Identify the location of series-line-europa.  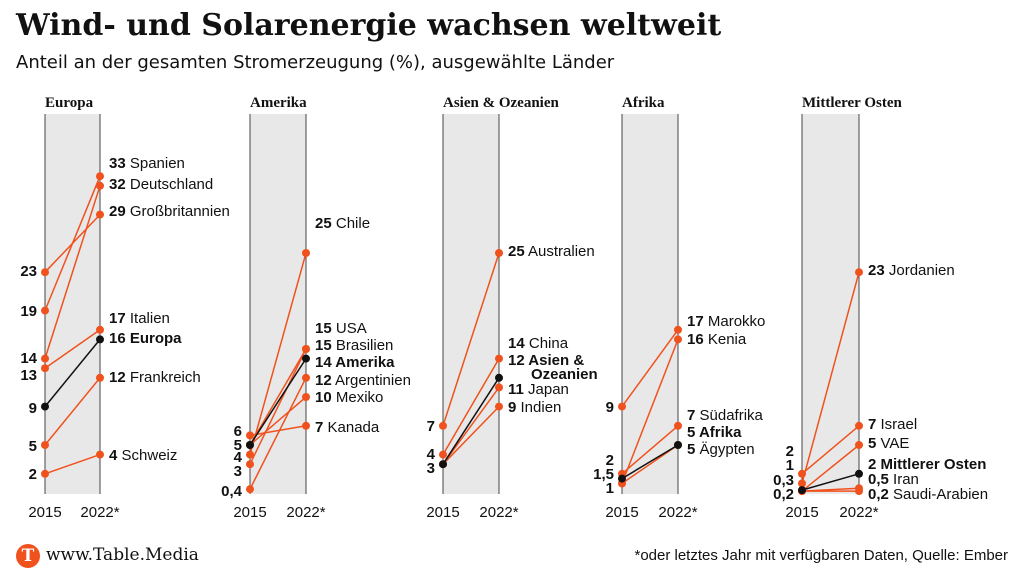
(72, 373).